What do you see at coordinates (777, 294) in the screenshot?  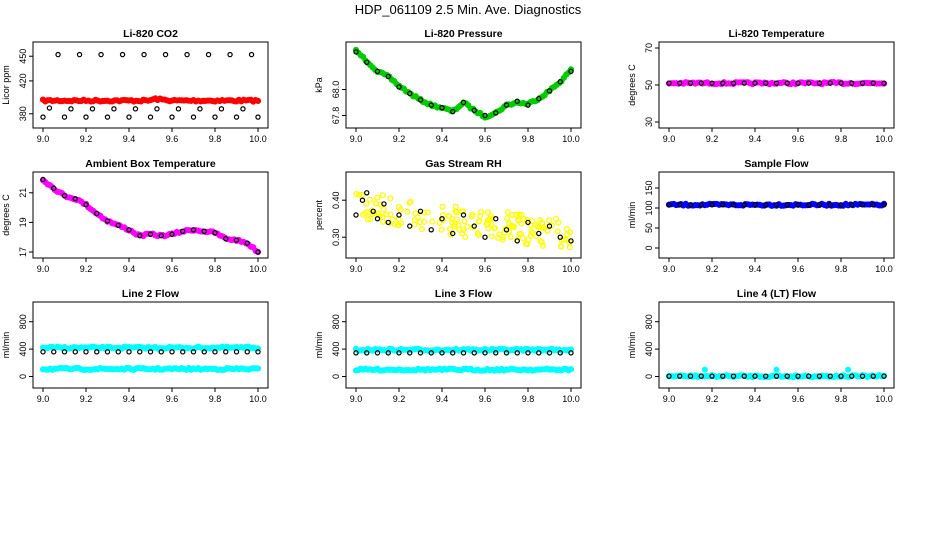 I see `panel-title: Line 4 (LT) Flow` at bounding box center [777, 294].